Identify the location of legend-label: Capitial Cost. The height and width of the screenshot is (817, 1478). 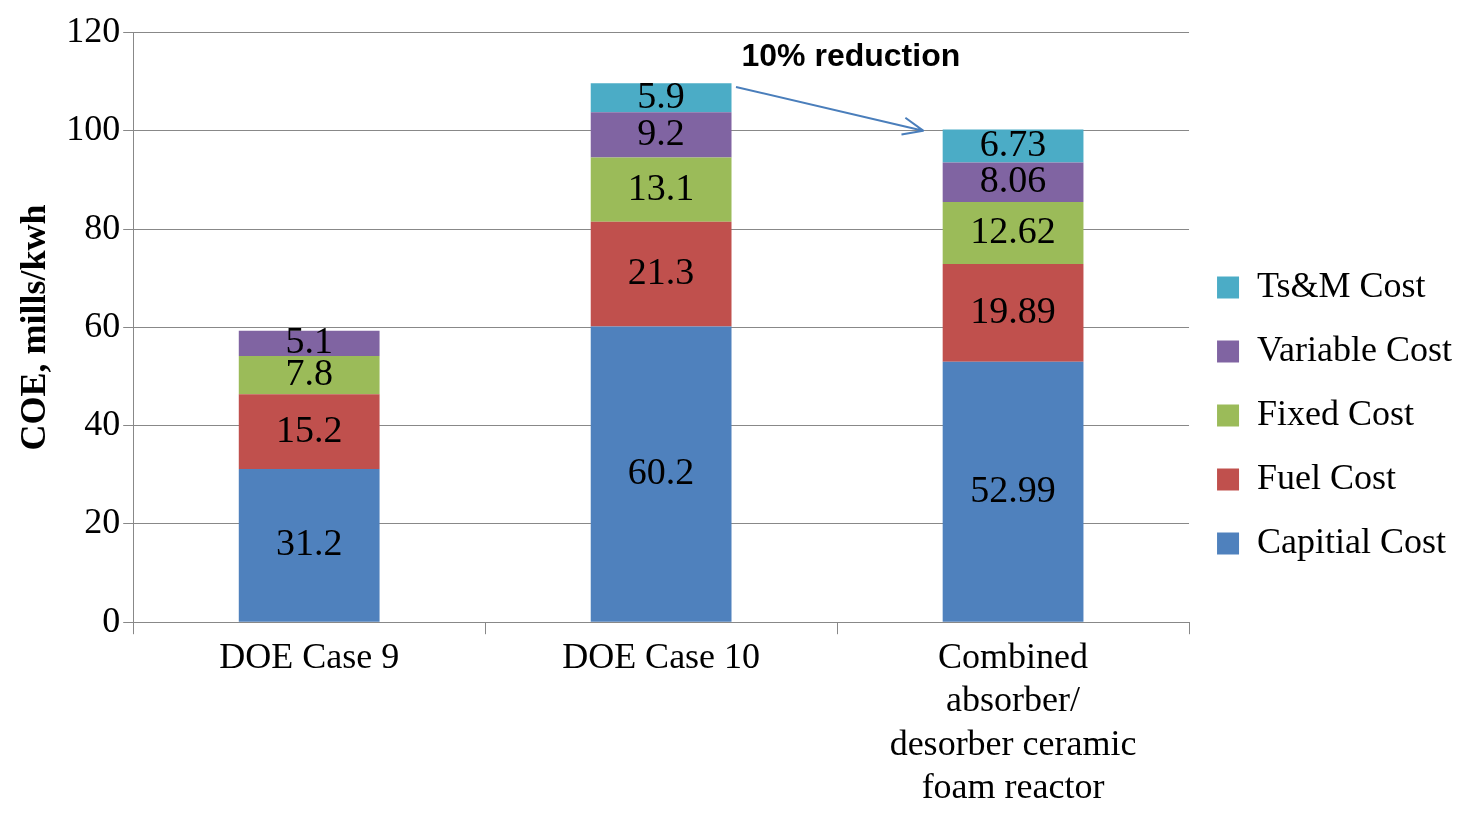
(1352, 540).